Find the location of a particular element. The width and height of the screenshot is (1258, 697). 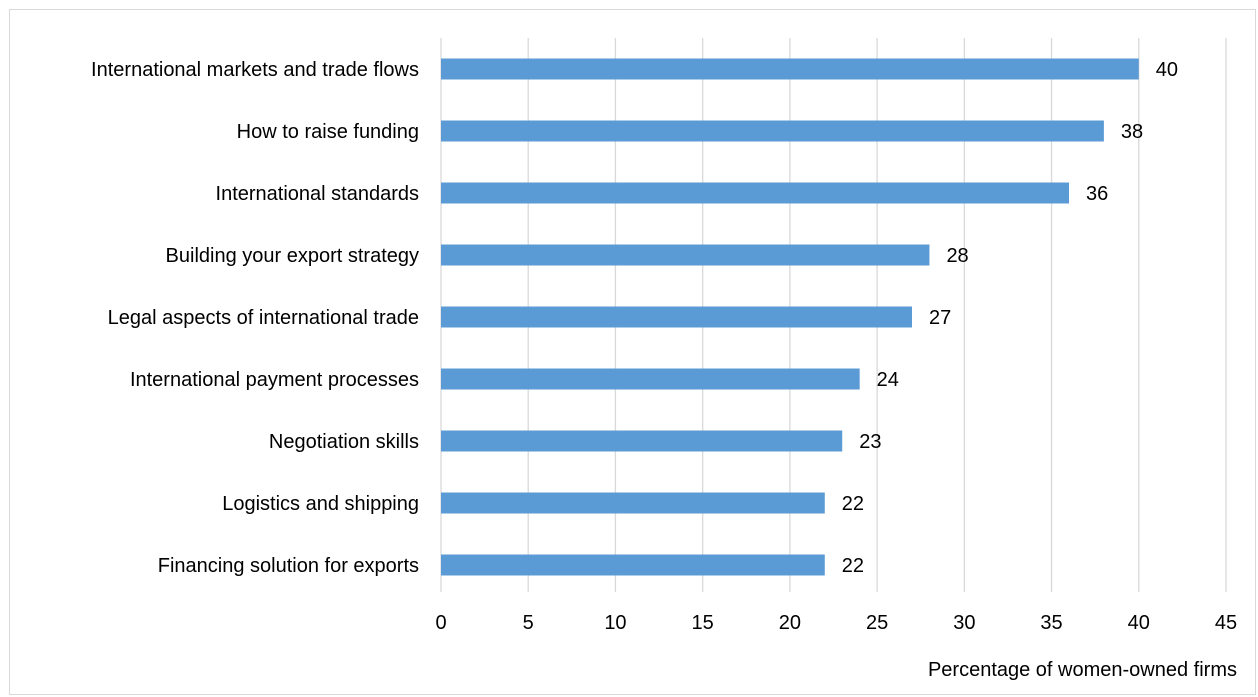

data-label: 27 is located at coordinates (940, 318).